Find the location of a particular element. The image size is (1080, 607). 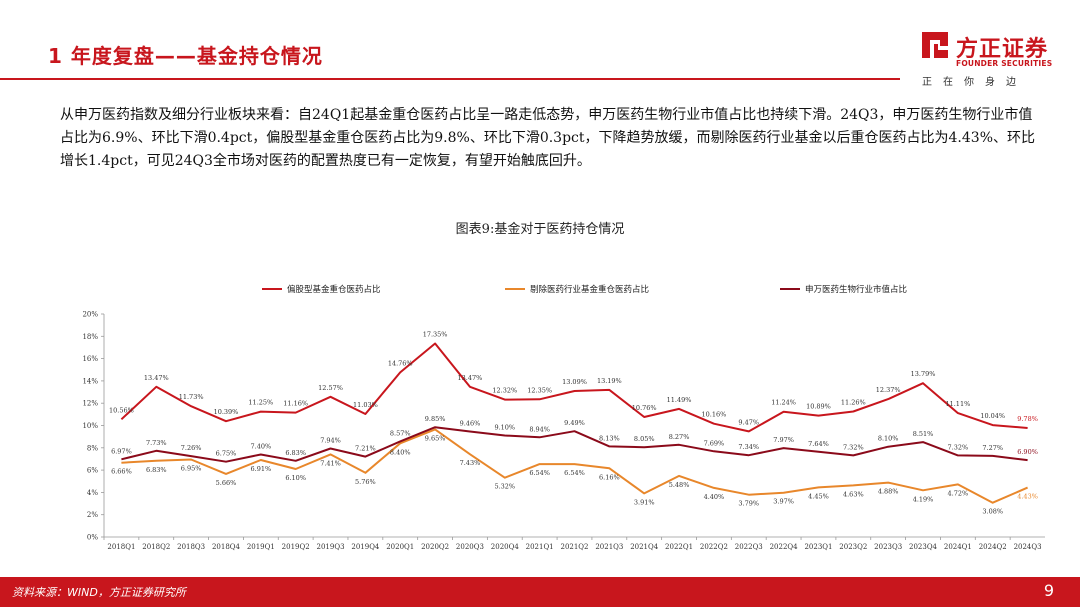

y-tick-label: 4% is located at coordinates (92, 493).